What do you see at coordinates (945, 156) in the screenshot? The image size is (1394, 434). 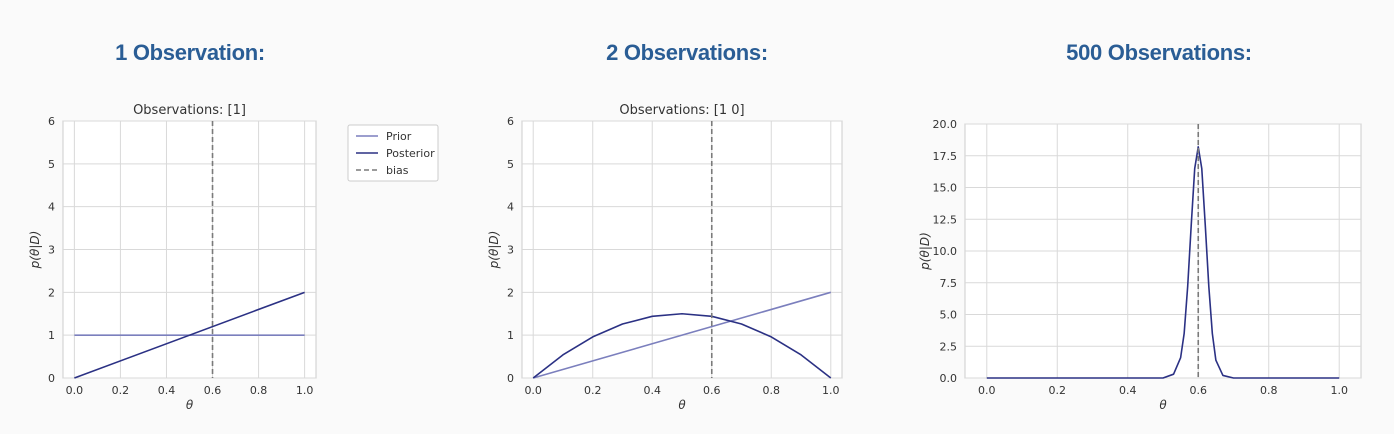 I see `y-tick-label: 17.5` at bounding box center [945, 156].